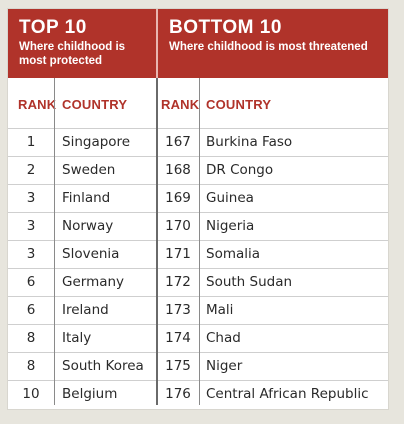 The height and width of the screenshot is (424, 404). What do you see at coordinates (239, 104) in the screenshot?
I see `bottom-country-column-header: COUNTRY` at bounding box center [239, 104].